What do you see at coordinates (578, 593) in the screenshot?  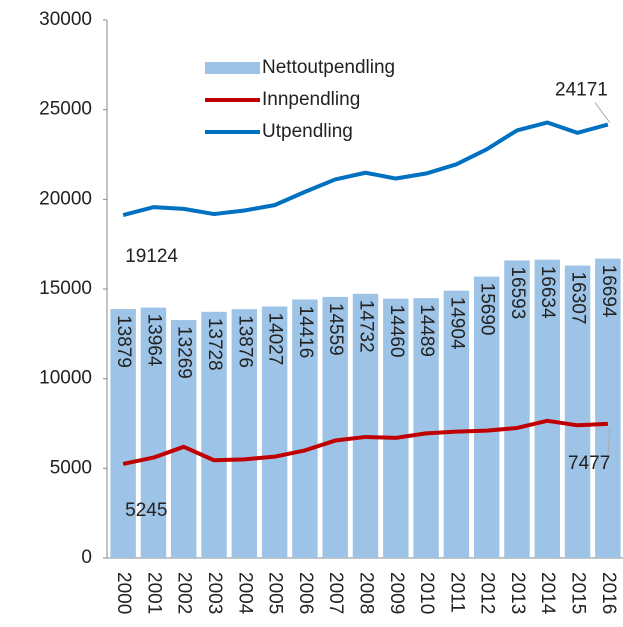 I see `x-tick-label: 2015` at bounding box center [578, 593].